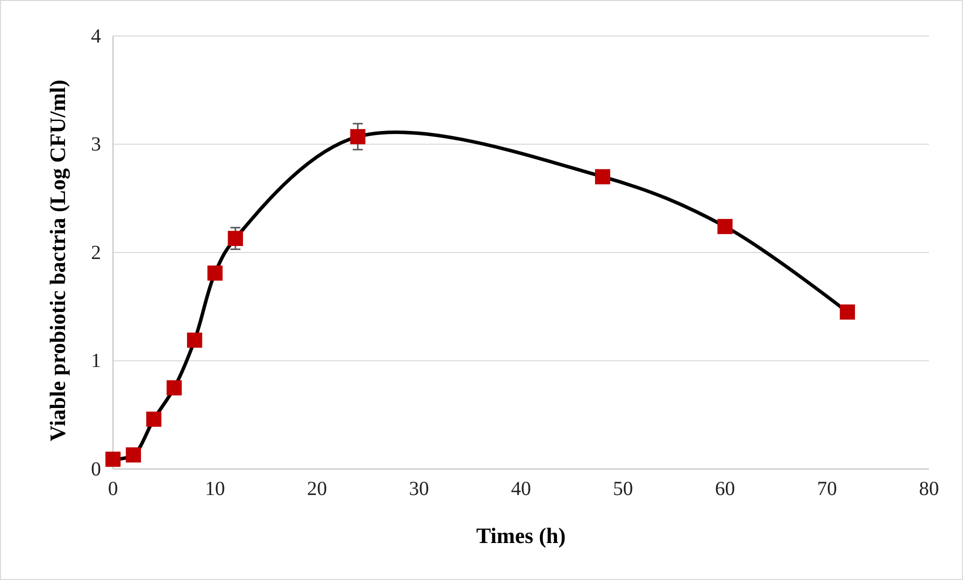 The height and width of the screenshot is (580, 963). What do you see at coordinates (215, 489) in the screenshot?
I see `x-tick-label: 10` at bounding box center [215, 489].